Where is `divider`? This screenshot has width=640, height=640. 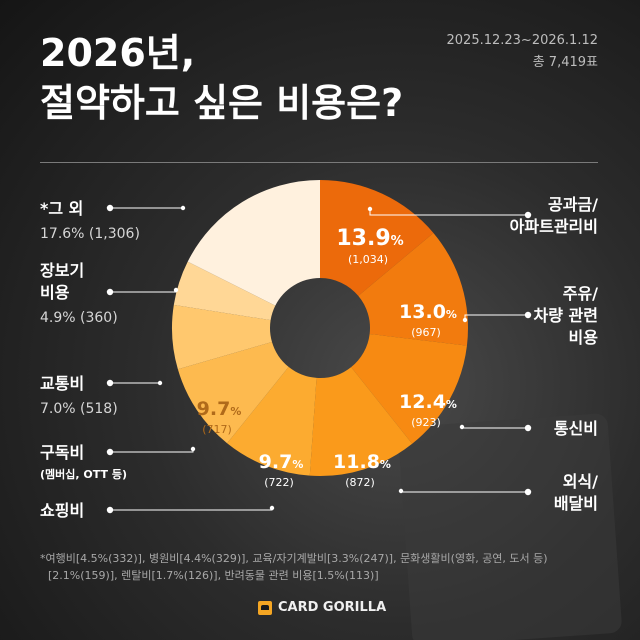
divider is located at coordinates (319, 162).